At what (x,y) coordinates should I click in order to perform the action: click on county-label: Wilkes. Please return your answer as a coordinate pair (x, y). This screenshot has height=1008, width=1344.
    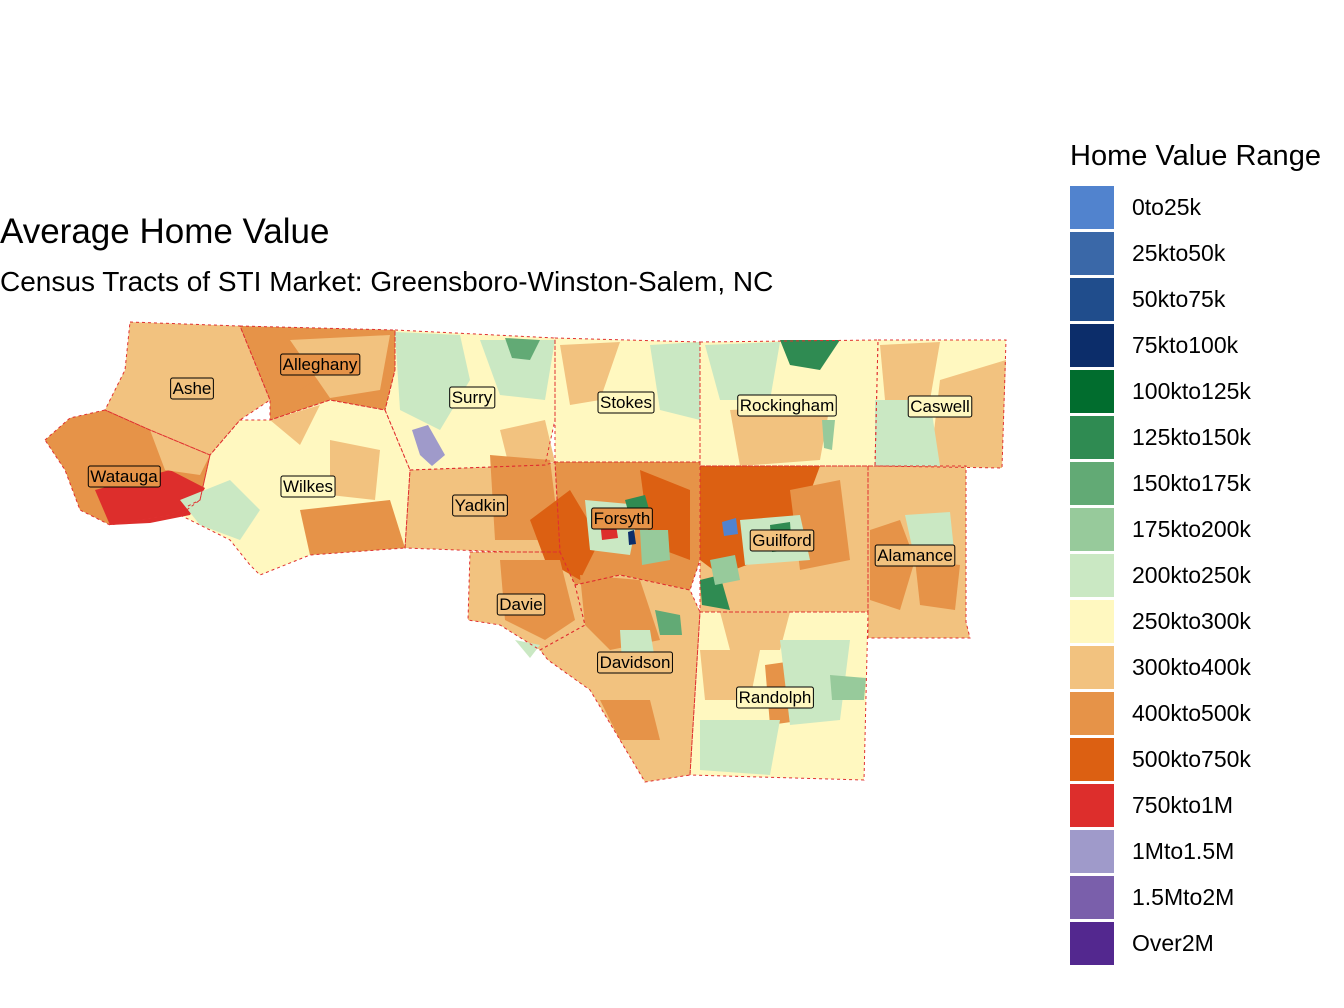
    Looking at the image, I should click on (308, 486).